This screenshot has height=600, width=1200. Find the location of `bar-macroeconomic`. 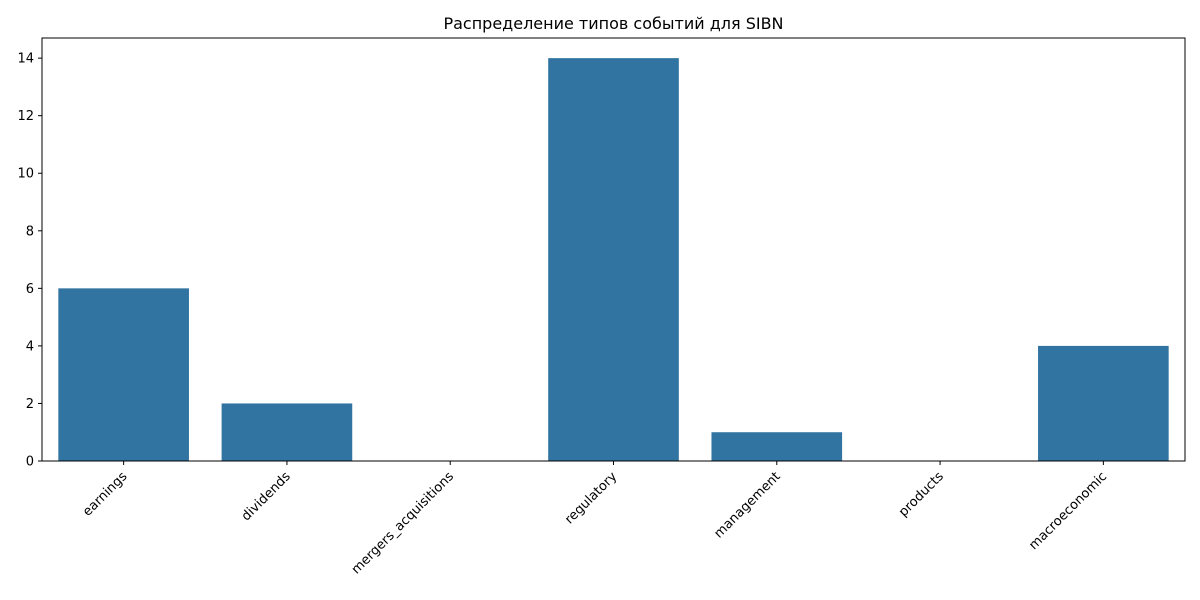

bar-macroeconomic is located at coordinates (1103, 403).